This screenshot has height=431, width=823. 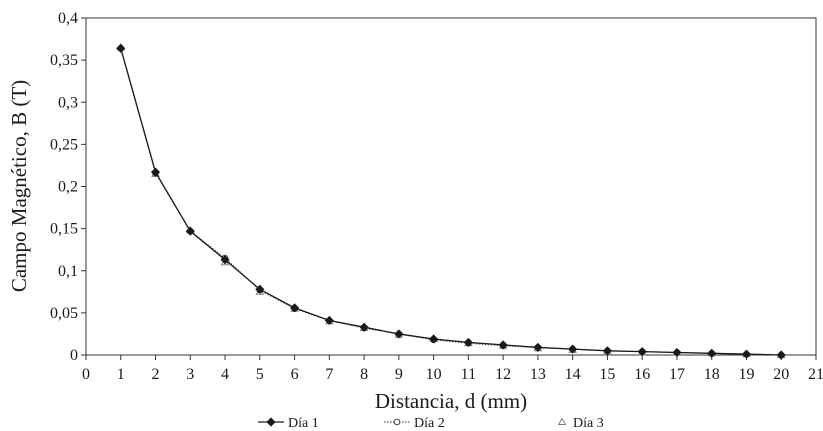 I want to click on y-tick-label: 0,05, so click(x=64, y=313).